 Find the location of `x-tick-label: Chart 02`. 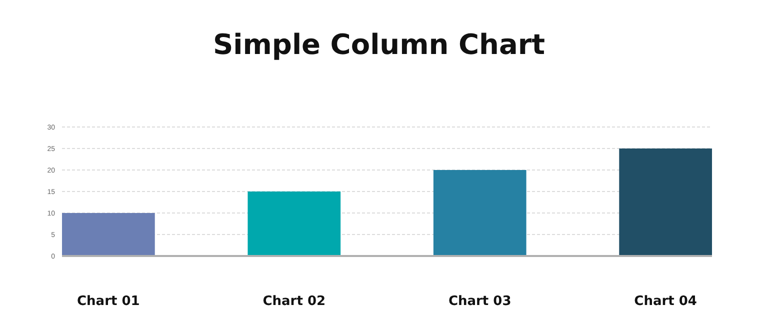

x-tick-label: Chart 02 is located at coordinates (294, 301).